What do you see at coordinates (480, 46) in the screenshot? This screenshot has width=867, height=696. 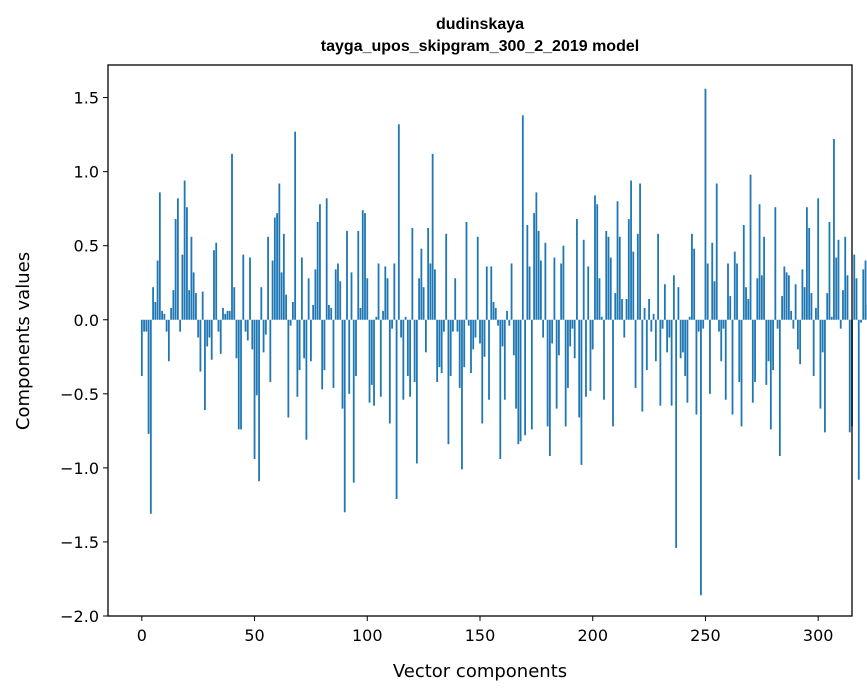 I see `chart-subtitle: tayga_upos_skipgram_300_2_2019 model` at bounding box center [480, 46].